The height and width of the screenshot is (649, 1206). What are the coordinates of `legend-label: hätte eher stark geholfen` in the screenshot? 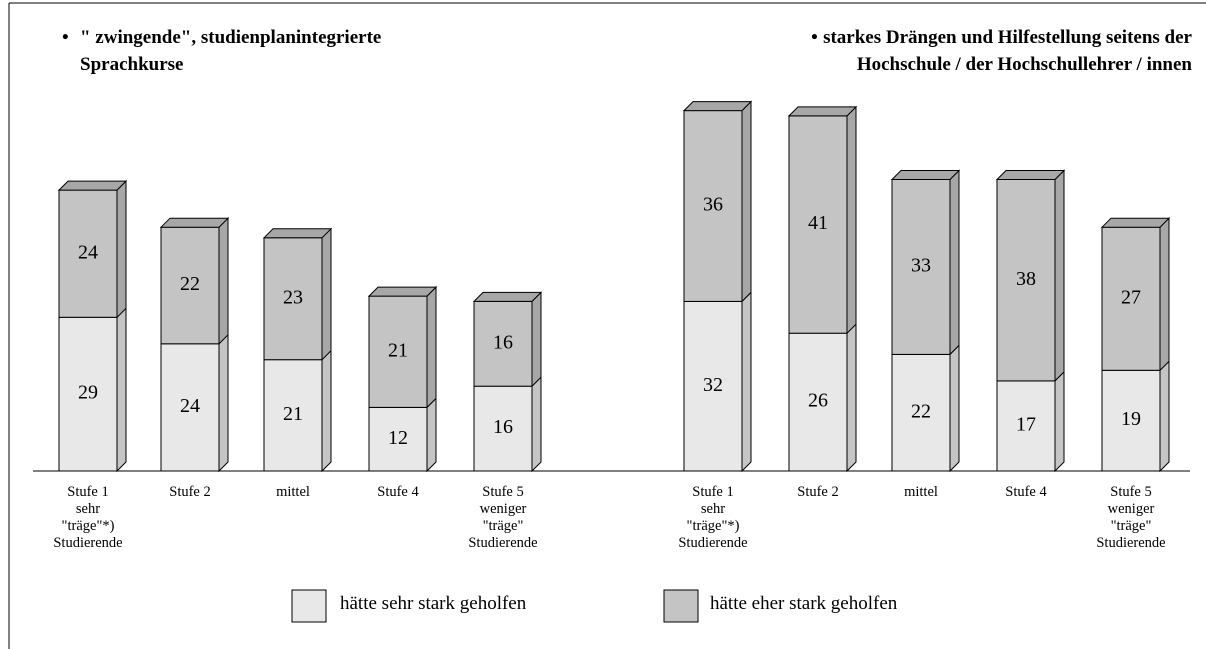 It's located at (804, 603).